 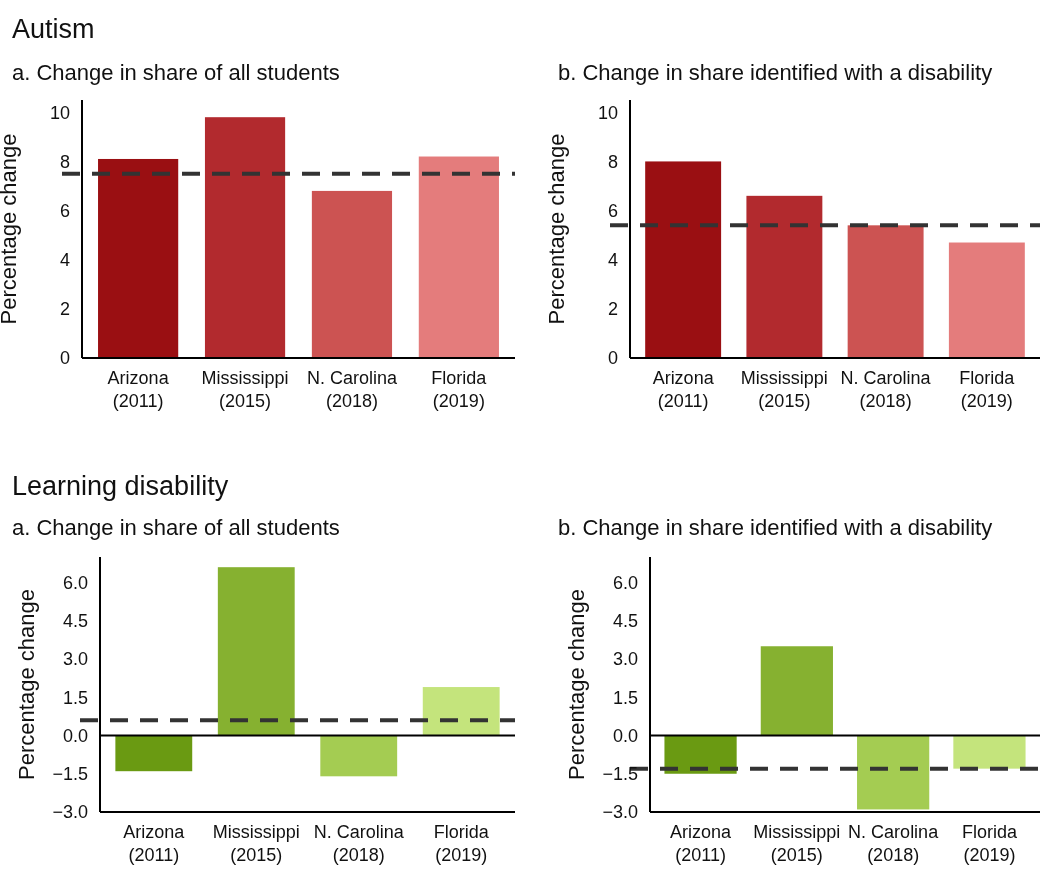 What do you see at coordinates (120, 486) in the screenshot?
I see `chart-title: Learning disability` at bounding box center [120, 486].